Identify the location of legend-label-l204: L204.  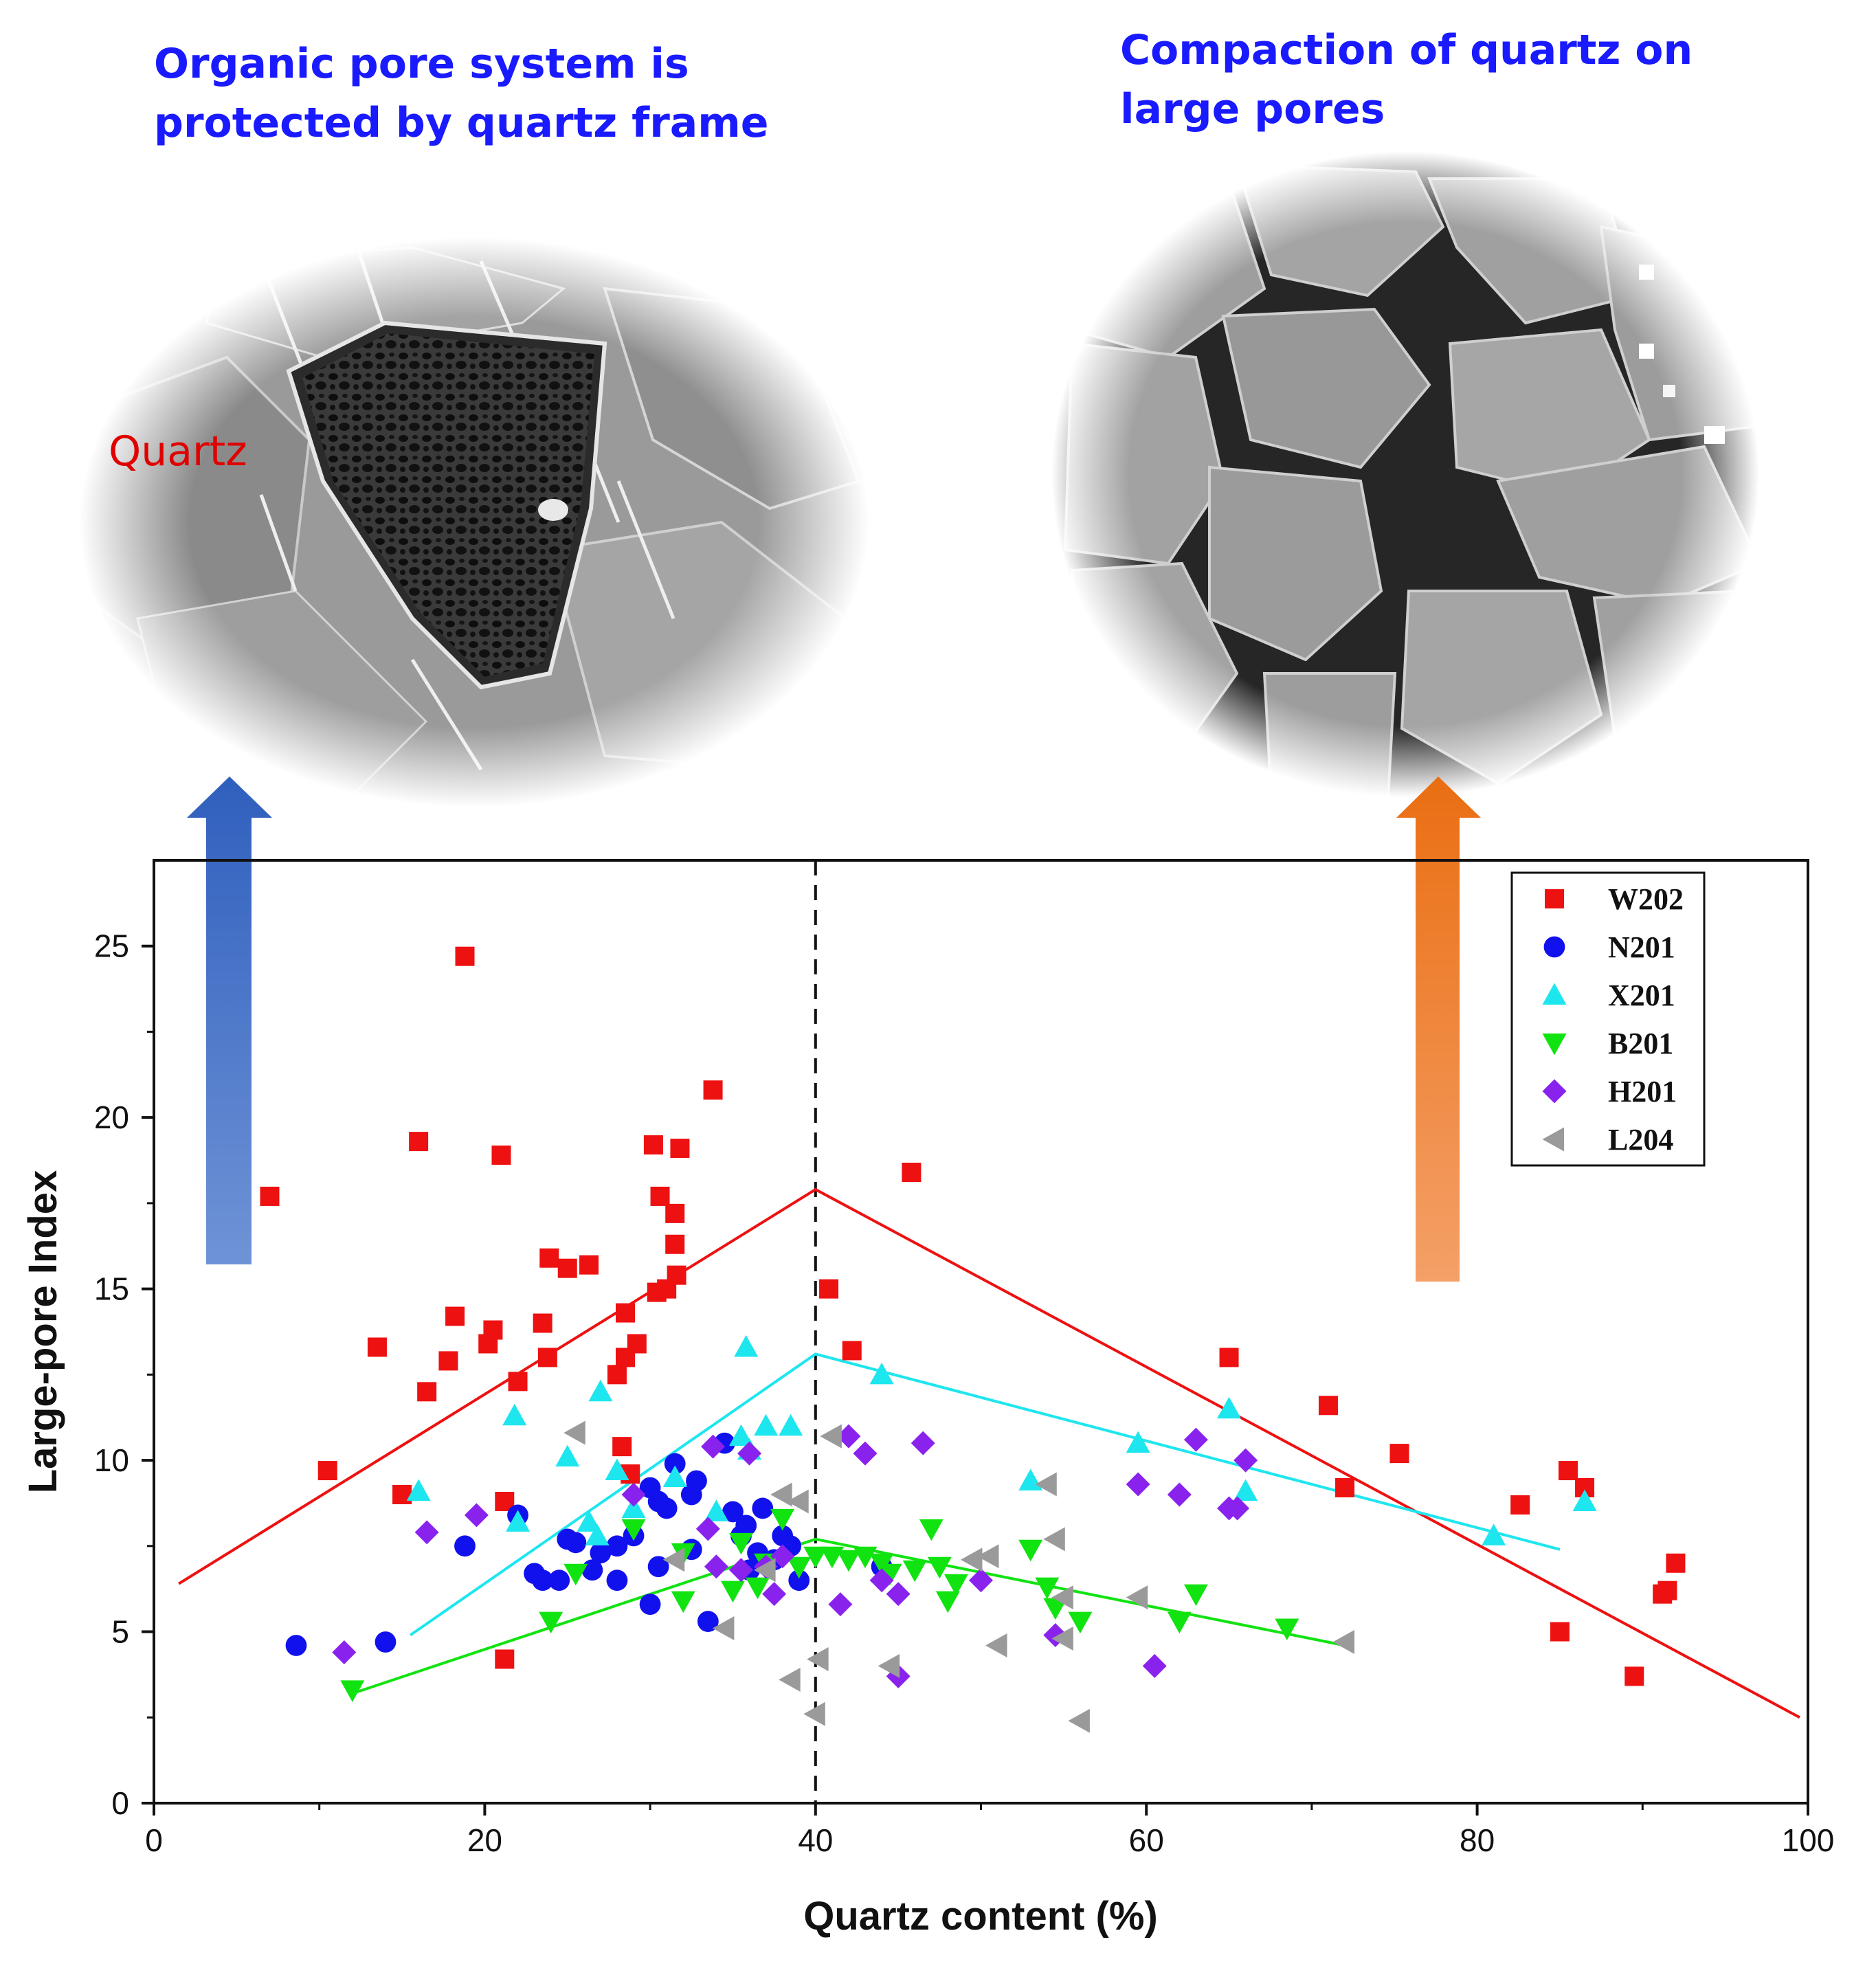
(1641, 1140).